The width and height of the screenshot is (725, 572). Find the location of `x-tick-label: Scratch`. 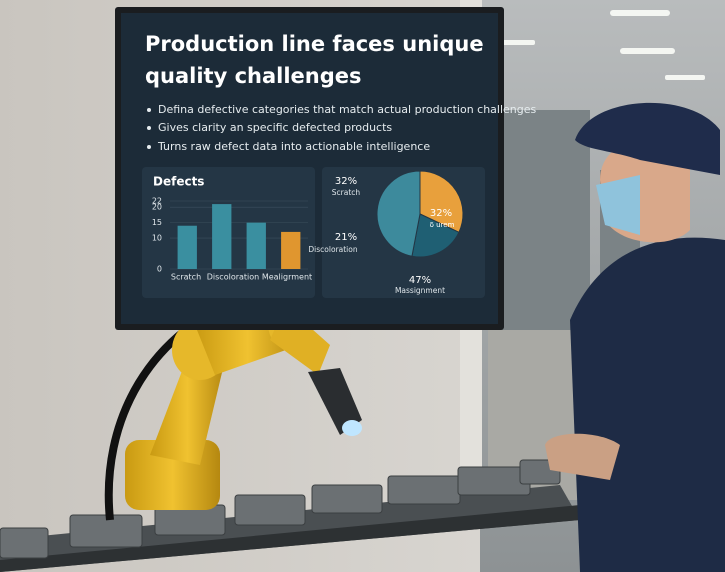

x-tick-label: Scratch is located at coordinates (186, 277).